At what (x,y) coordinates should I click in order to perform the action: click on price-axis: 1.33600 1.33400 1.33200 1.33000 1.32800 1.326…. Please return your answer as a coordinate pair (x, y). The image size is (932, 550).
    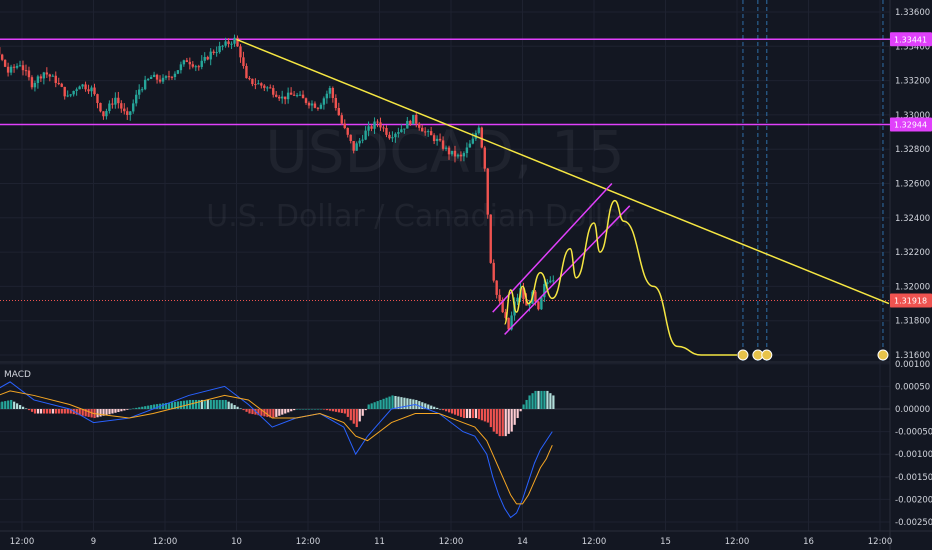
    Looking at the image, I should click on (912, 184).